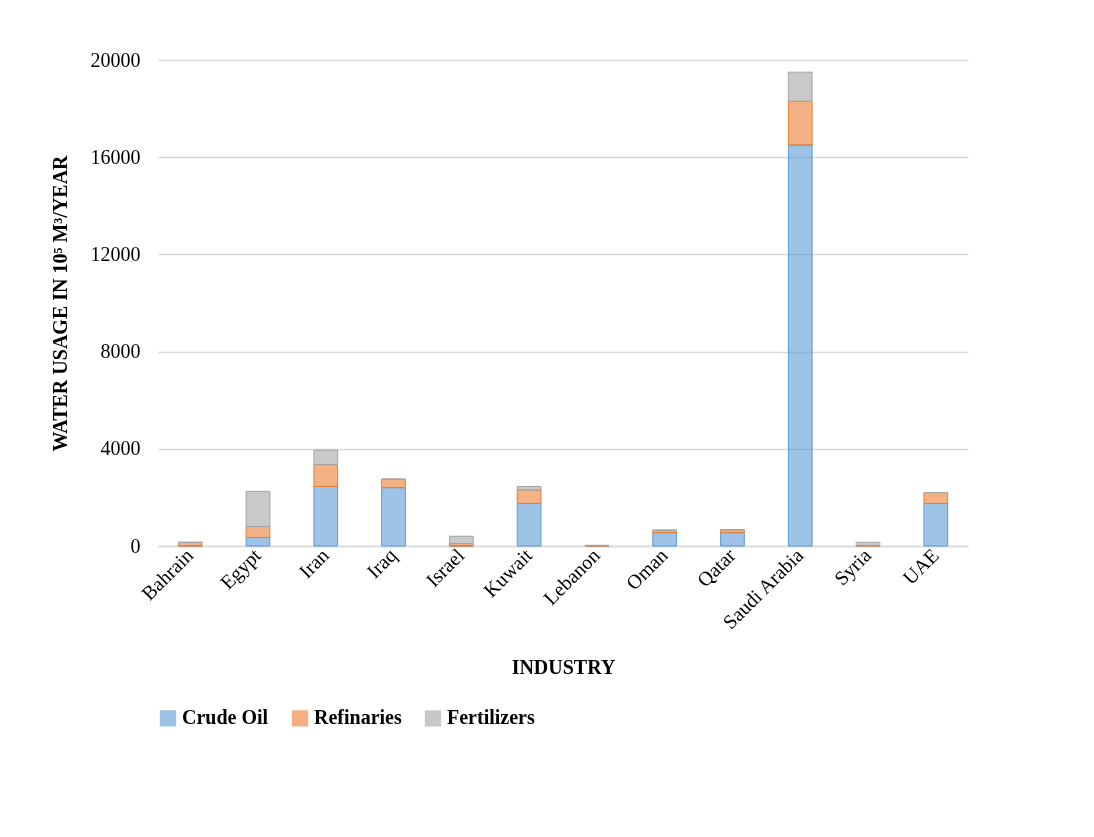 The image size is (1094, 837). Describe the element at coordinates (313, 563) in the screenshot. I see `x-tick-label: Iran` at that location.